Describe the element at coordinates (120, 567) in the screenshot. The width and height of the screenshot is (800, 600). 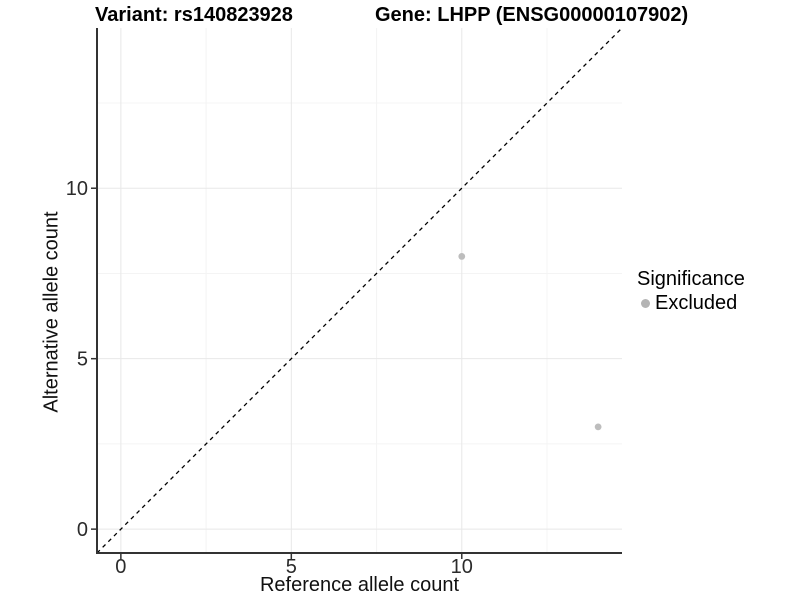
I see `x-tick-label: 0` at that location.